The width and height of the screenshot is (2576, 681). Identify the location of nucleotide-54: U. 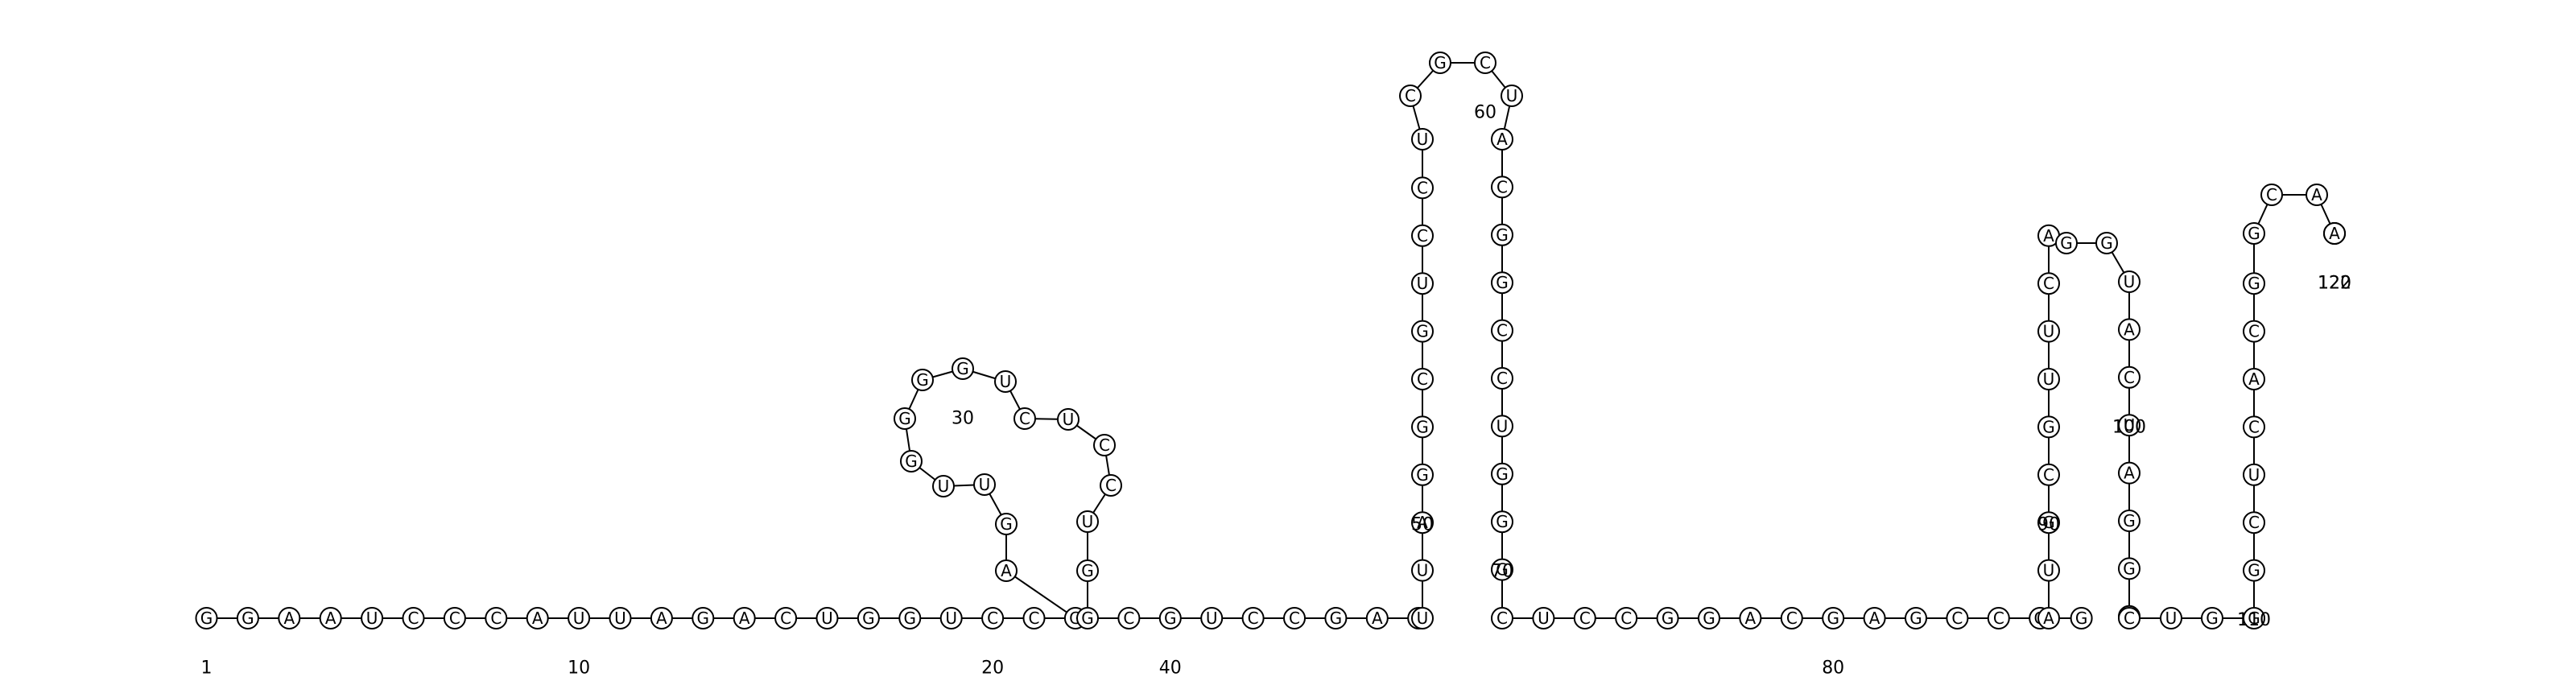
(1422, 283).